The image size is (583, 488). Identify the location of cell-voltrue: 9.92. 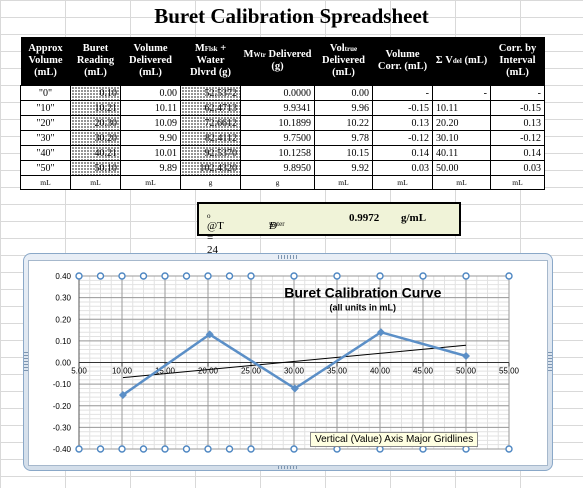
(343, 168).